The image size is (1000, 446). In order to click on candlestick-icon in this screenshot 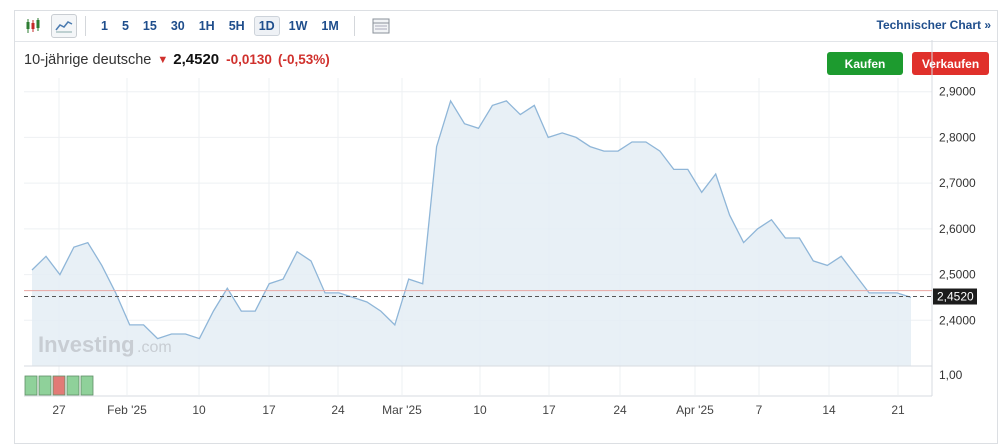, I will do `click(33, 26)`.